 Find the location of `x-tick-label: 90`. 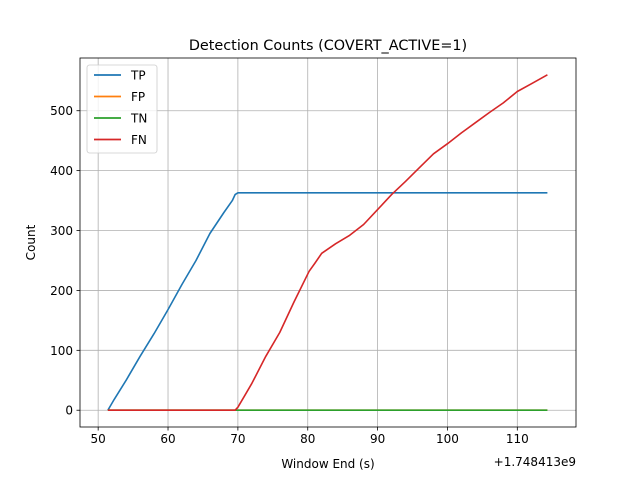

x-tick-label: 90 is located at coordinates (377, 439).